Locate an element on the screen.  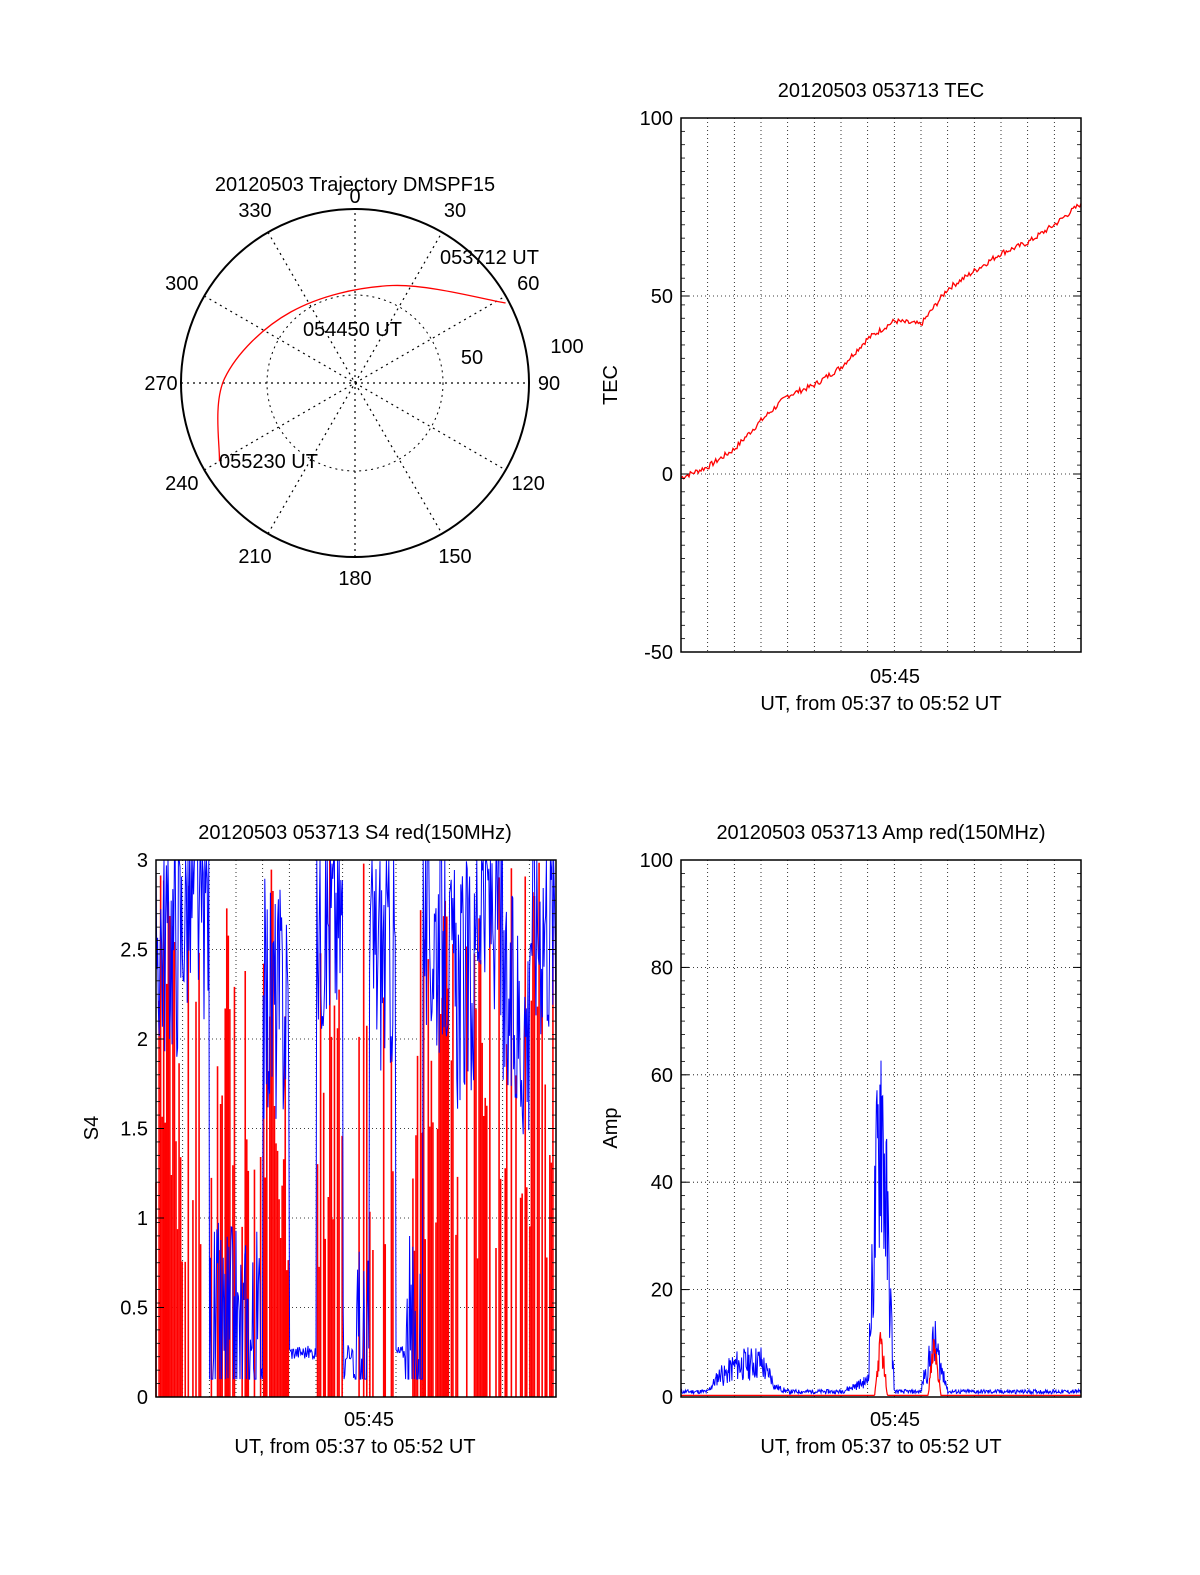
polar-radial-label: 100 is located at coordinates (566, 347).